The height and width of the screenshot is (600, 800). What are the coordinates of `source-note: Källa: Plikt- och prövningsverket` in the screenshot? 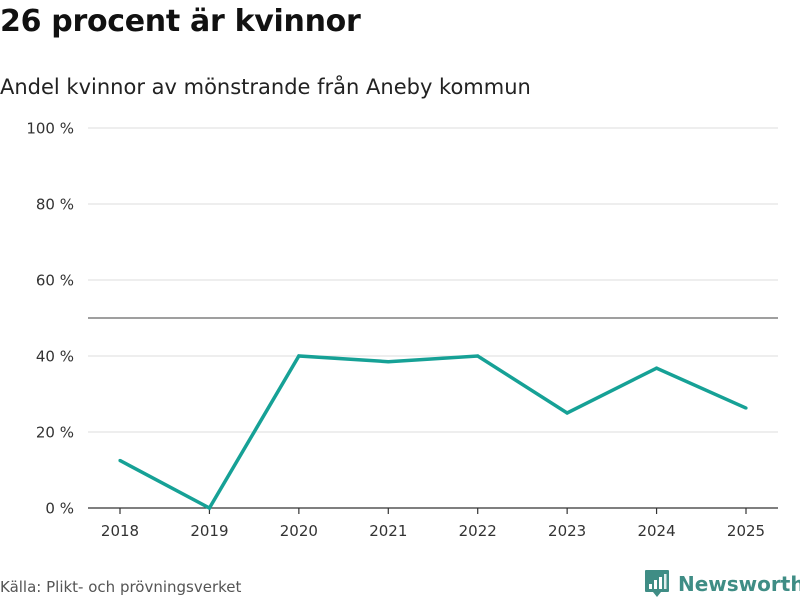 It's located at (121, 587).